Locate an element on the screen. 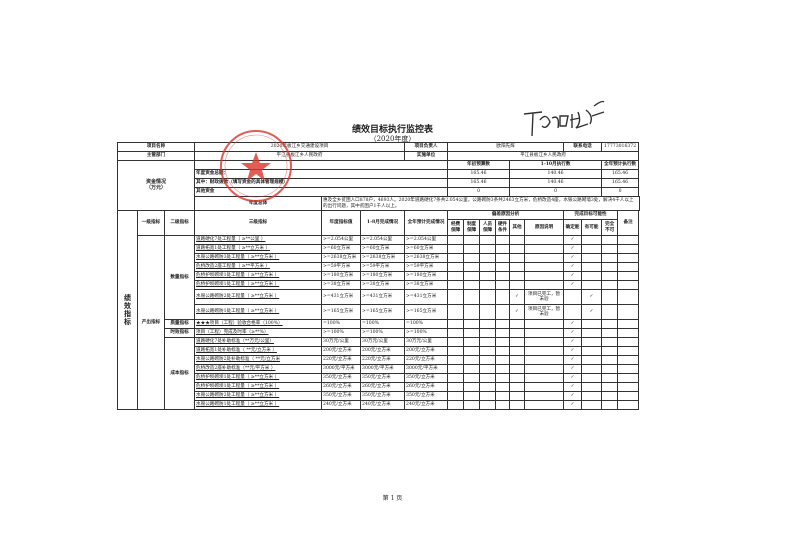  forecast-value: 3000元/平方米 is located at coordinates (426, 369).